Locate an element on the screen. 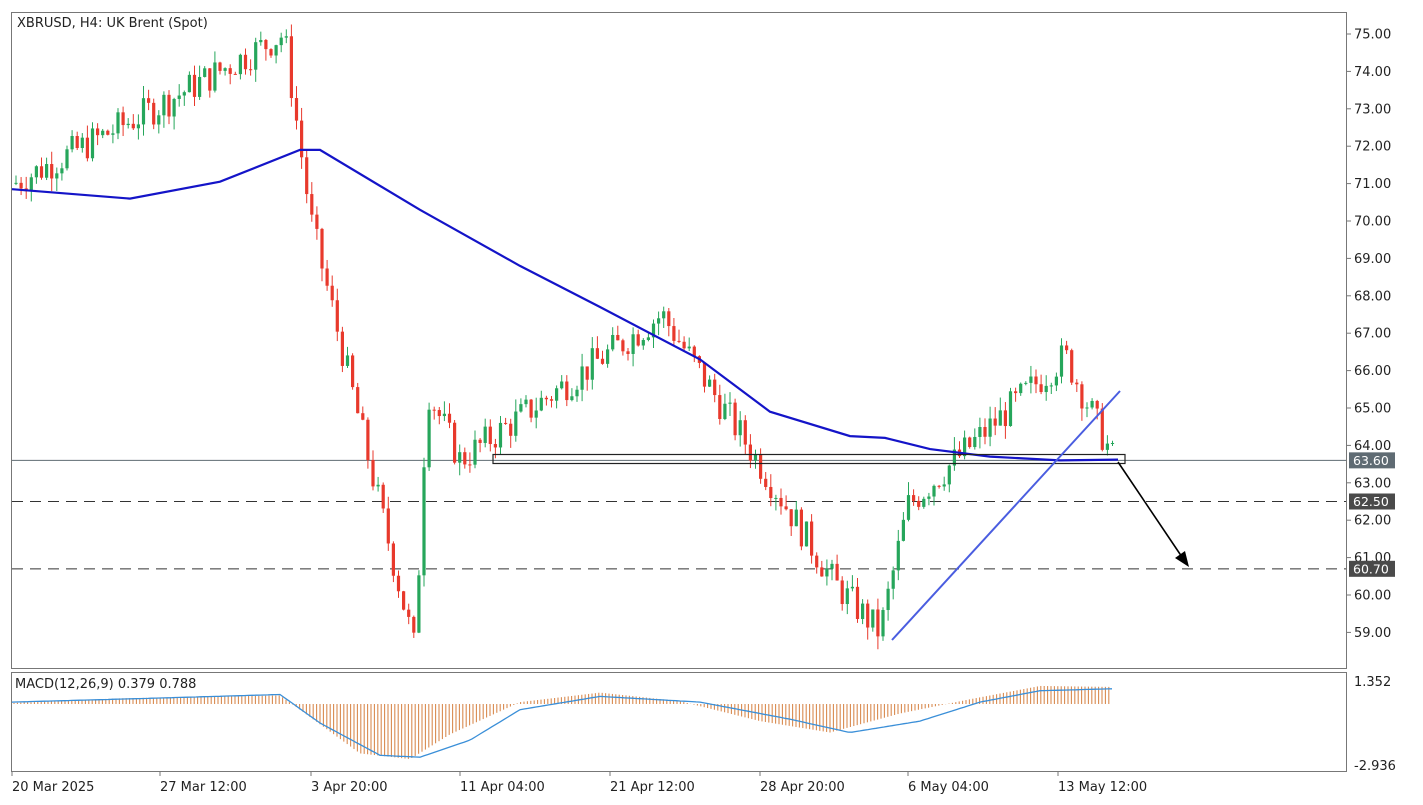  macd-tick-label: -2.936 is located at coordinates (1375, 766).